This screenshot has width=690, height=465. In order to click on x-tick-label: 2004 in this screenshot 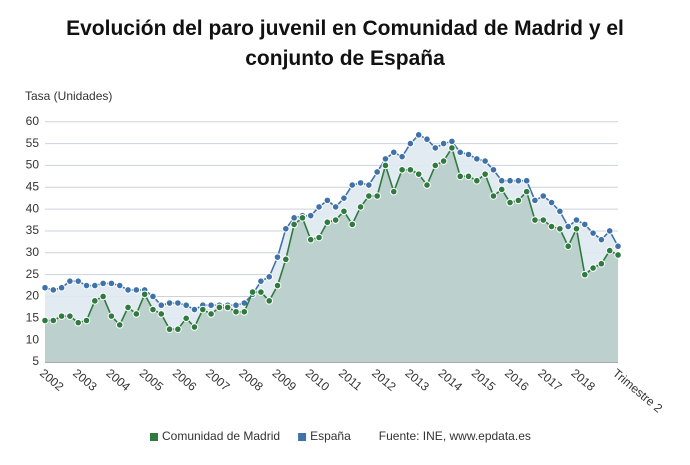, I will do `click(118, 380)`.